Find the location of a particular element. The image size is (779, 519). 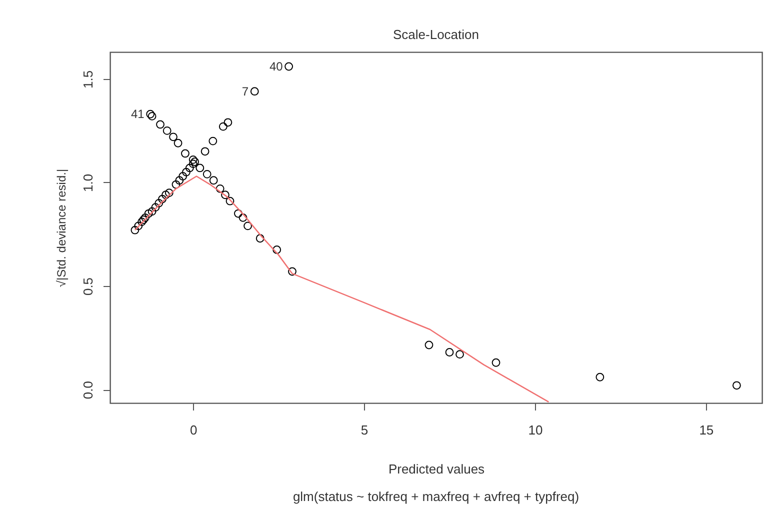

chart-title: Scale-Location is located at coordinates (436, 34).